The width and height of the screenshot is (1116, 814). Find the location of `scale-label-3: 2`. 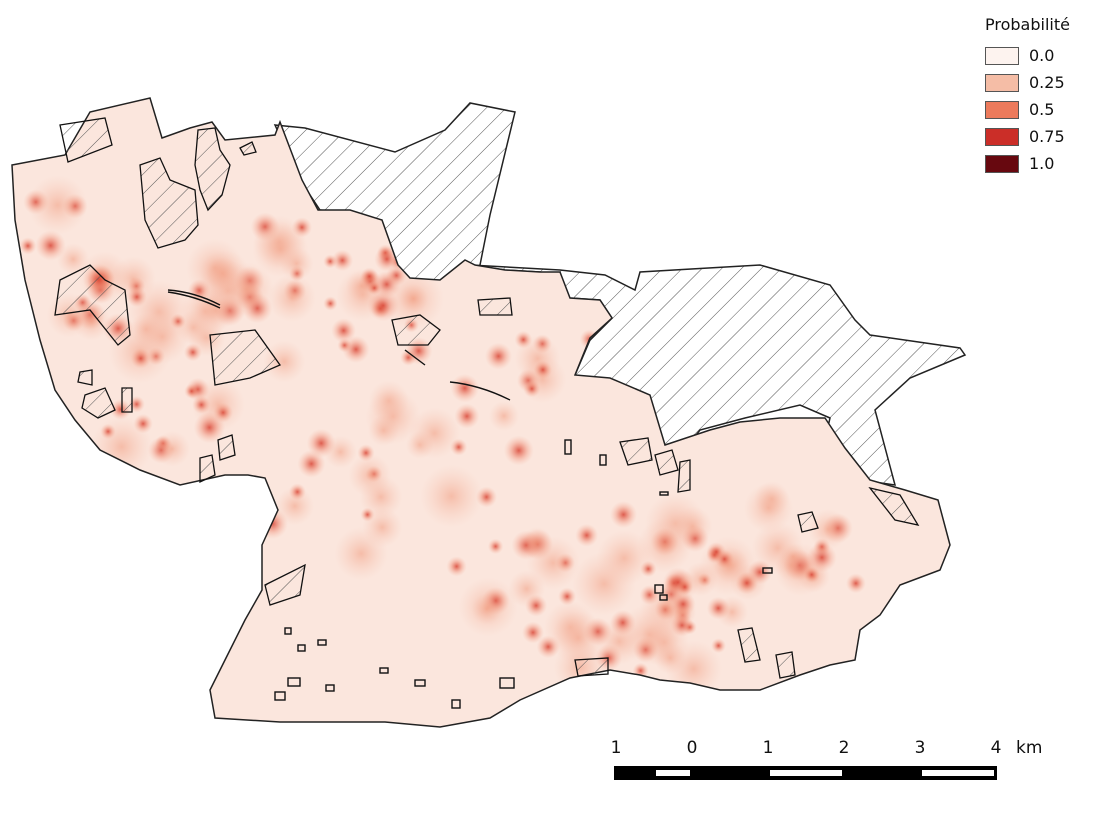

scale-label-3: 2 is located at coordinates (844, 748).